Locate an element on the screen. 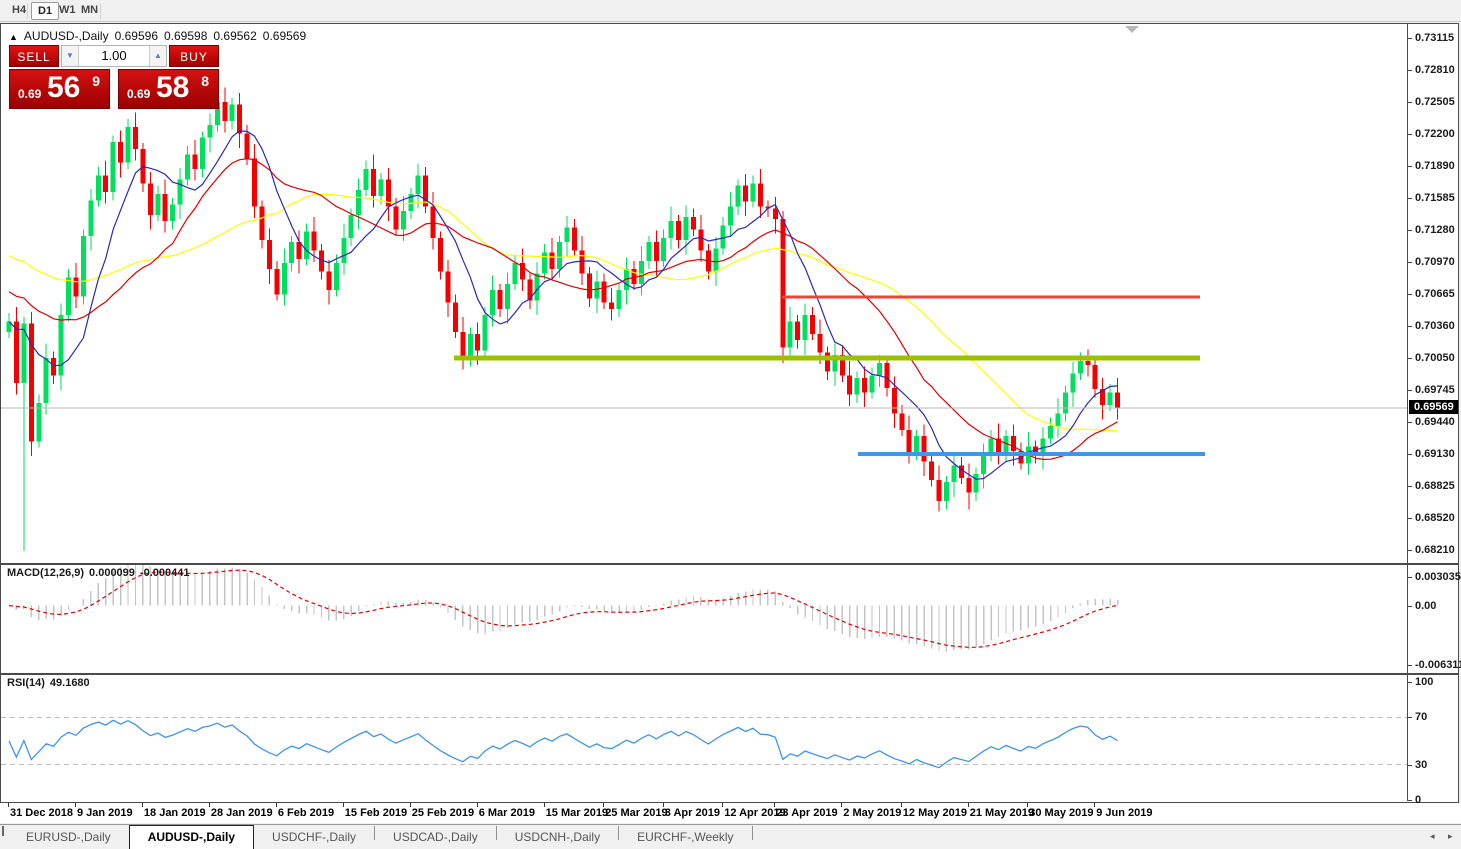  price-tick-label: 0.71280 is located at coordinates (1435, 229).